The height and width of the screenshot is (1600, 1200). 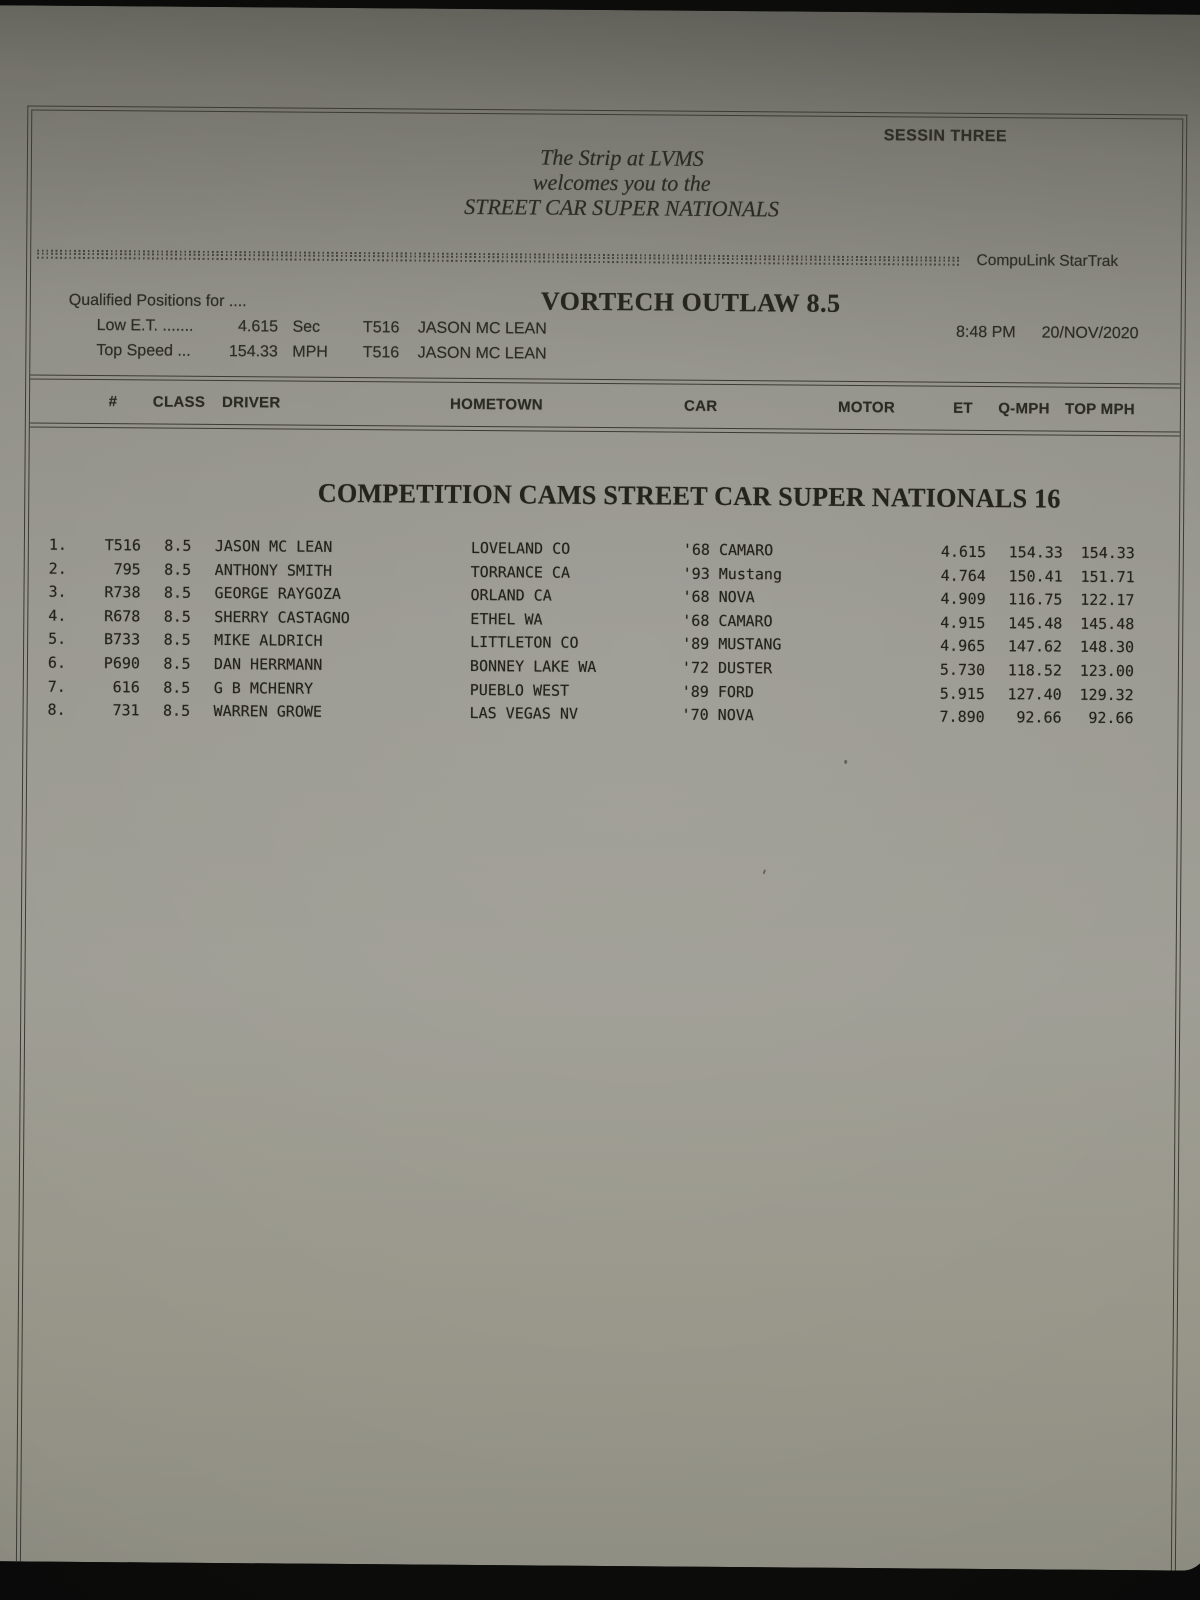 I want to click on col-header-car: CAR, so click(x=700, y=406).